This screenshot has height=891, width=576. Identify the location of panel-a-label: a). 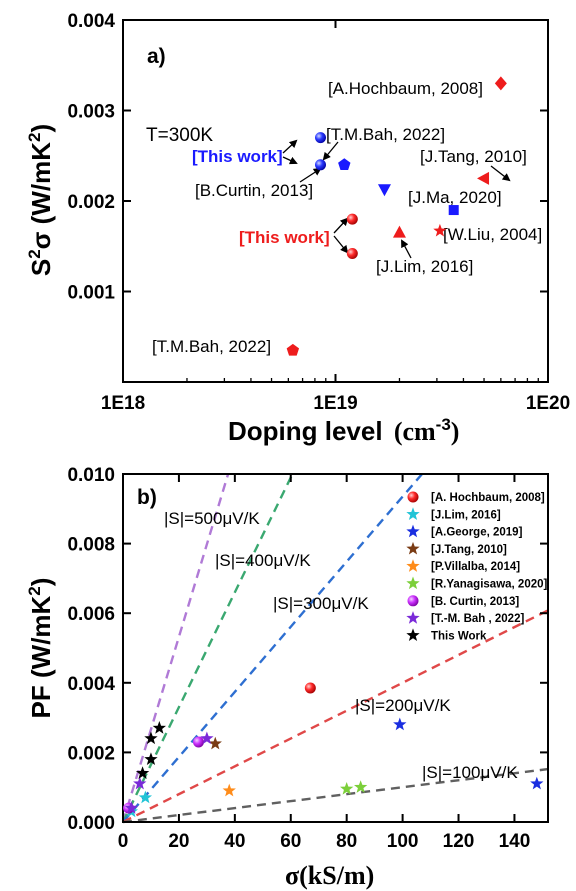
(156, 56).